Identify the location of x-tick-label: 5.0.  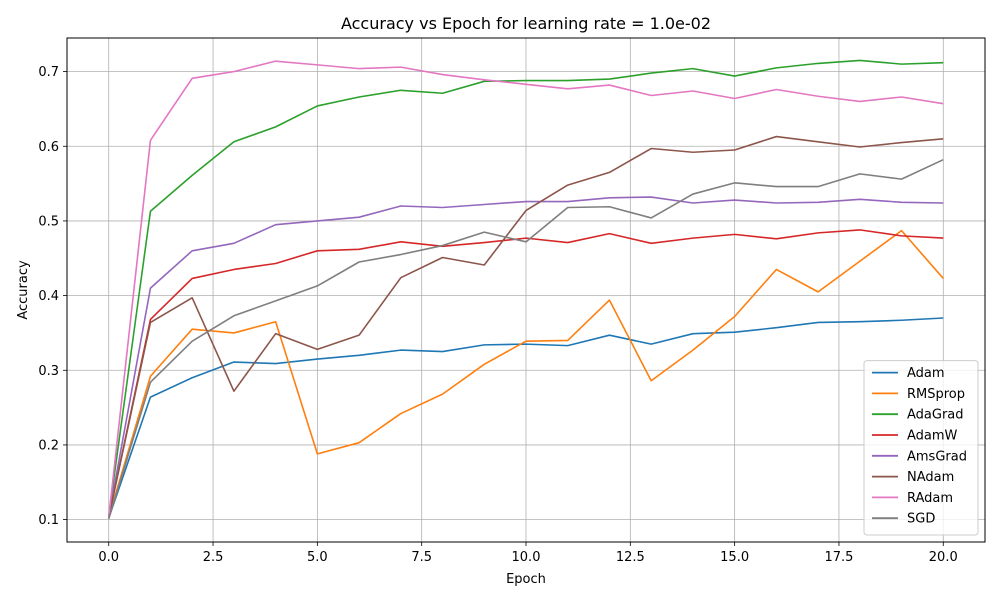
(317, 557).